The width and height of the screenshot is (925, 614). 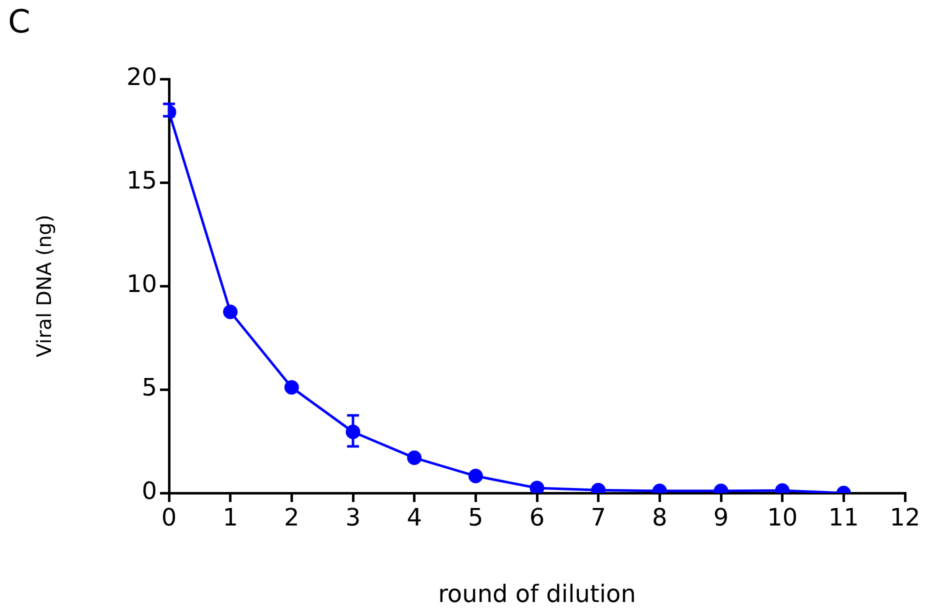 I want to click on x-tick-label: 7, so click(x=598, y=518).